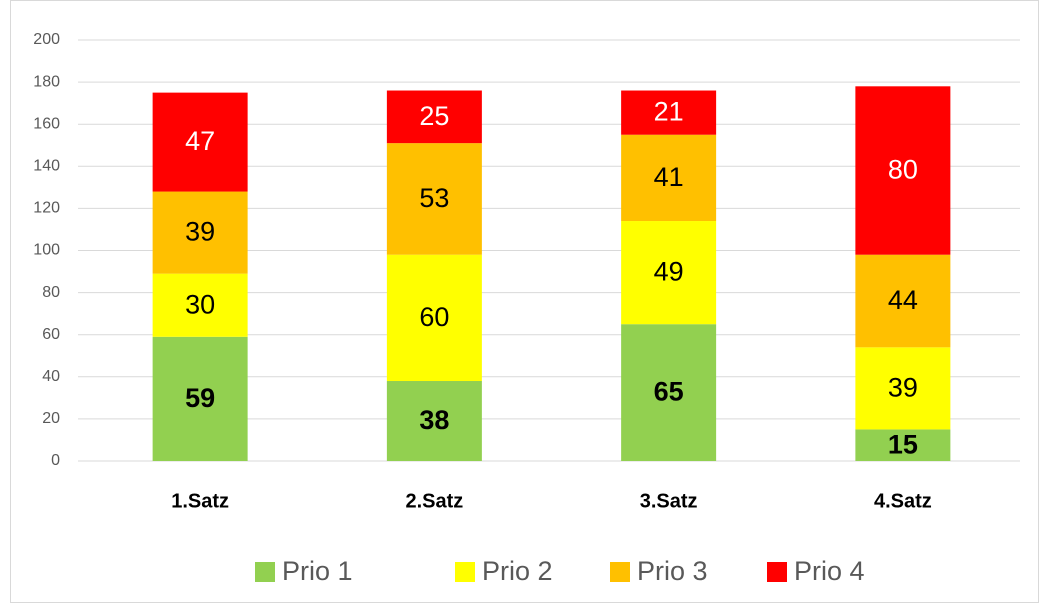 The image size is (1040, 604). What do you see at coordinates (903, 501) in the screenshot?
I see `x-tick-label: 4.Satz` at bounding box center [903, 501].